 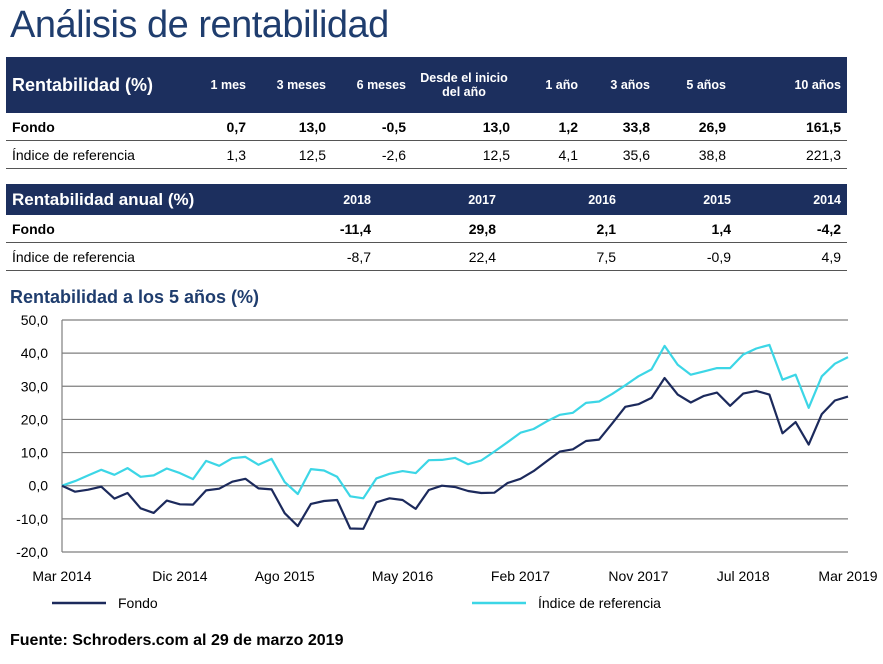 I want to click on column-header-3-meses: 3 meses, so click(x=292, y=85).